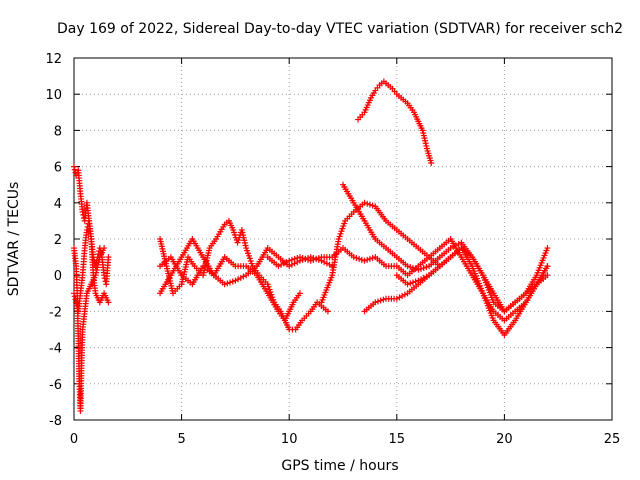 This screenshot has width=640, height=480. What do you see at coordinates (472, 280) in the screenshot?
I see `series-late-d` at bounding box center [472, 280].